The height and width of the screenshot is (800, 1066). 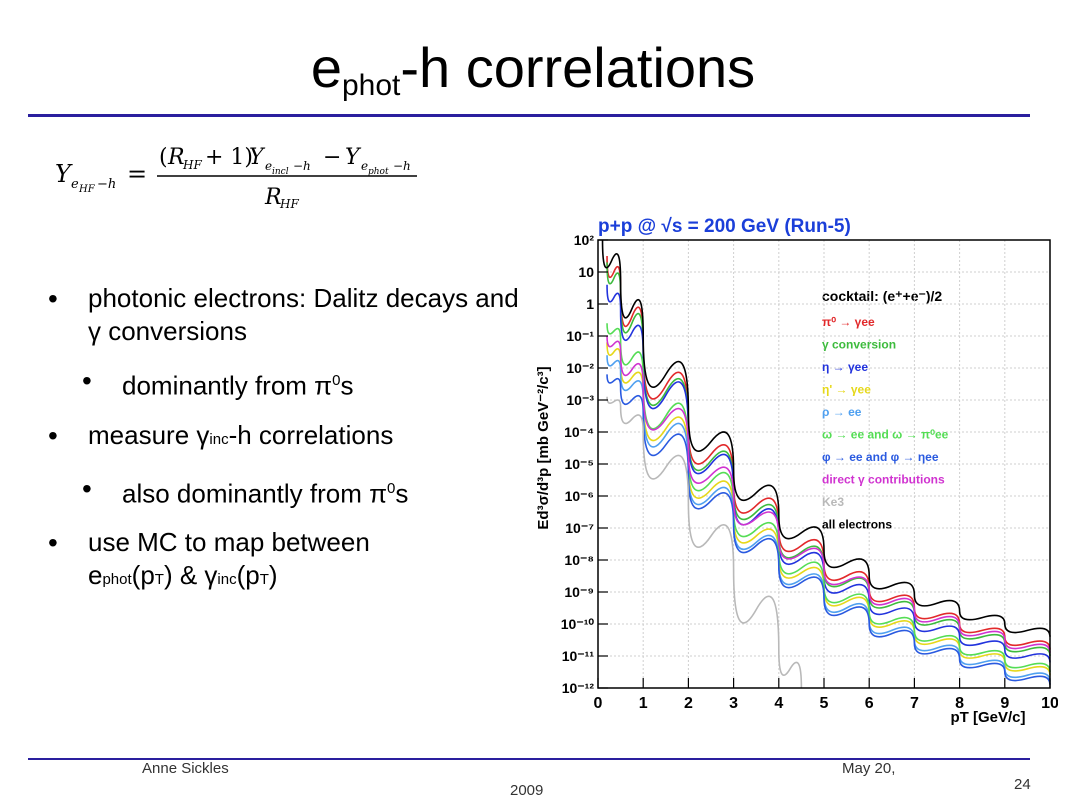 I want to click on y-tick-label: 10², so click(x=584, y=240).